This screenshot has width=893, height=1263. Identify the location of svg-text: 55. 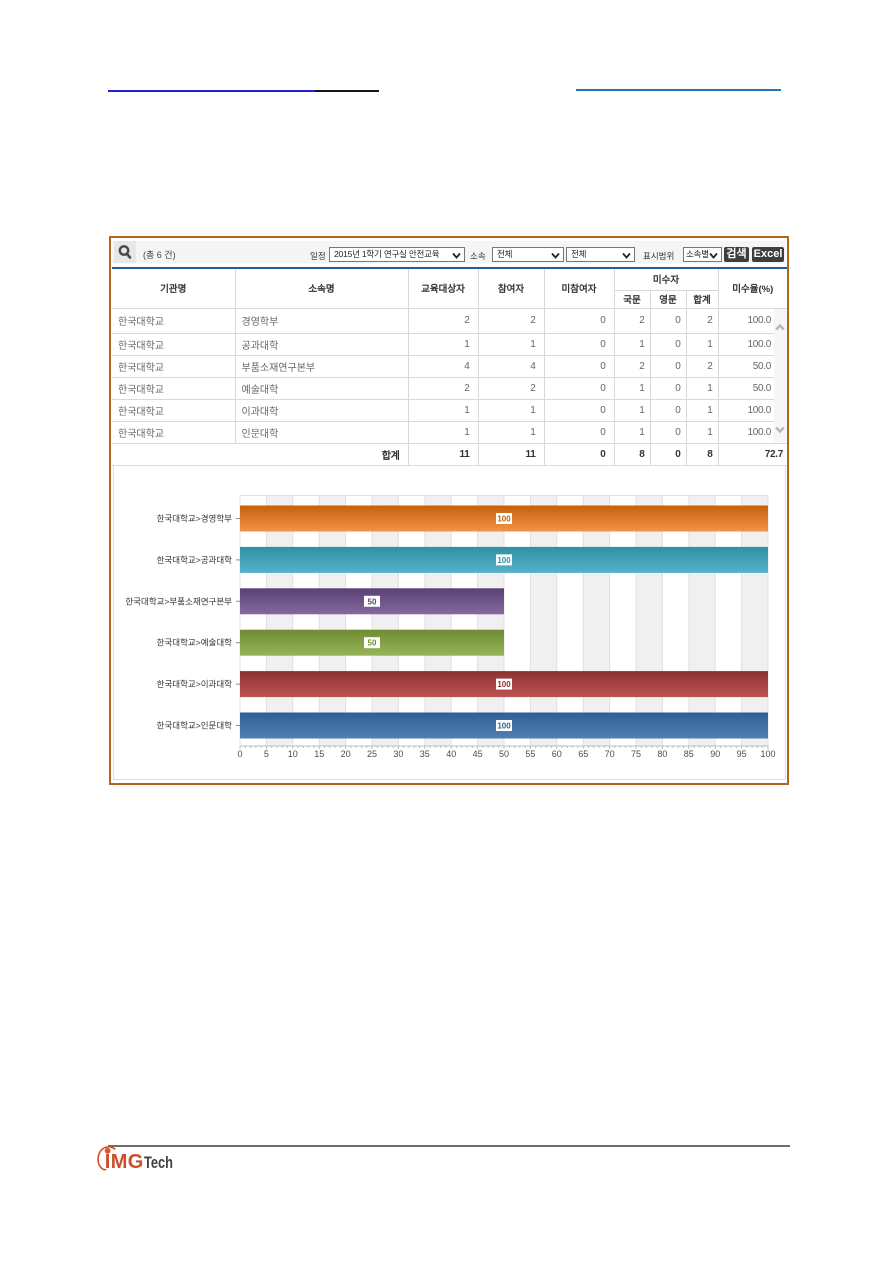
(530, 754).